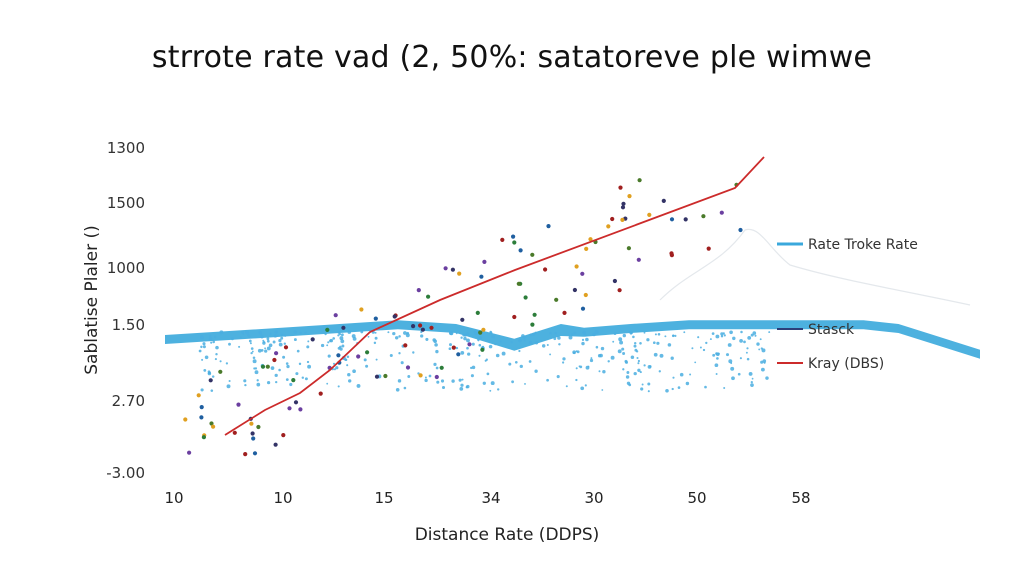  What do you see at coordinates (572, 339) in the screenshot?
I see `band-area` at bounding box center [572, 339].